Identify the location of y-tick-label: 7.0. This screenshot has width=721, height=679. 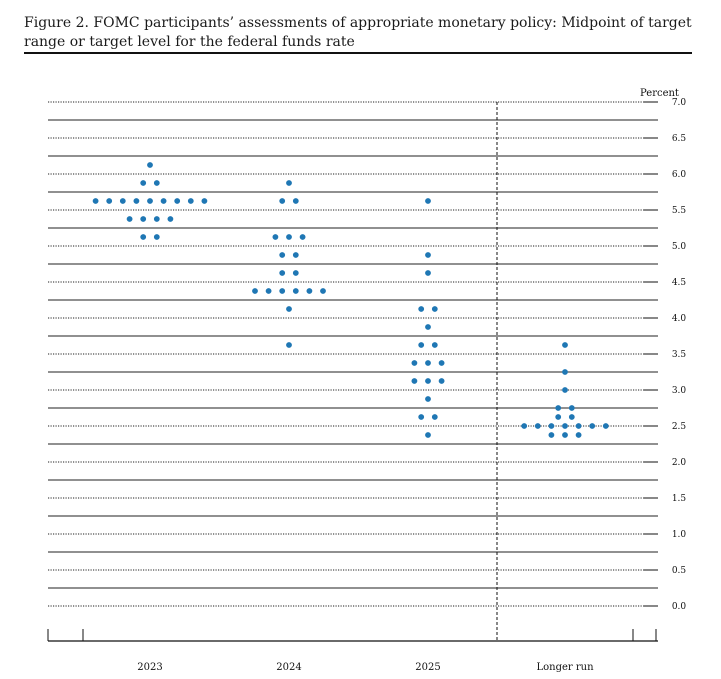
(679, 103).